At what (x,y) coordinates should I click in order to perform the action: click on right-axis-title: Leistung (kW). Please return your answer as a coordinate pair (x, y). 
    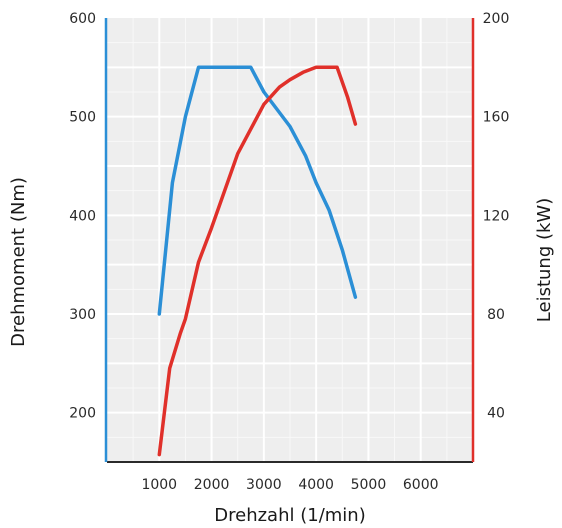
    Looking at the image, I should click on (544, 260).